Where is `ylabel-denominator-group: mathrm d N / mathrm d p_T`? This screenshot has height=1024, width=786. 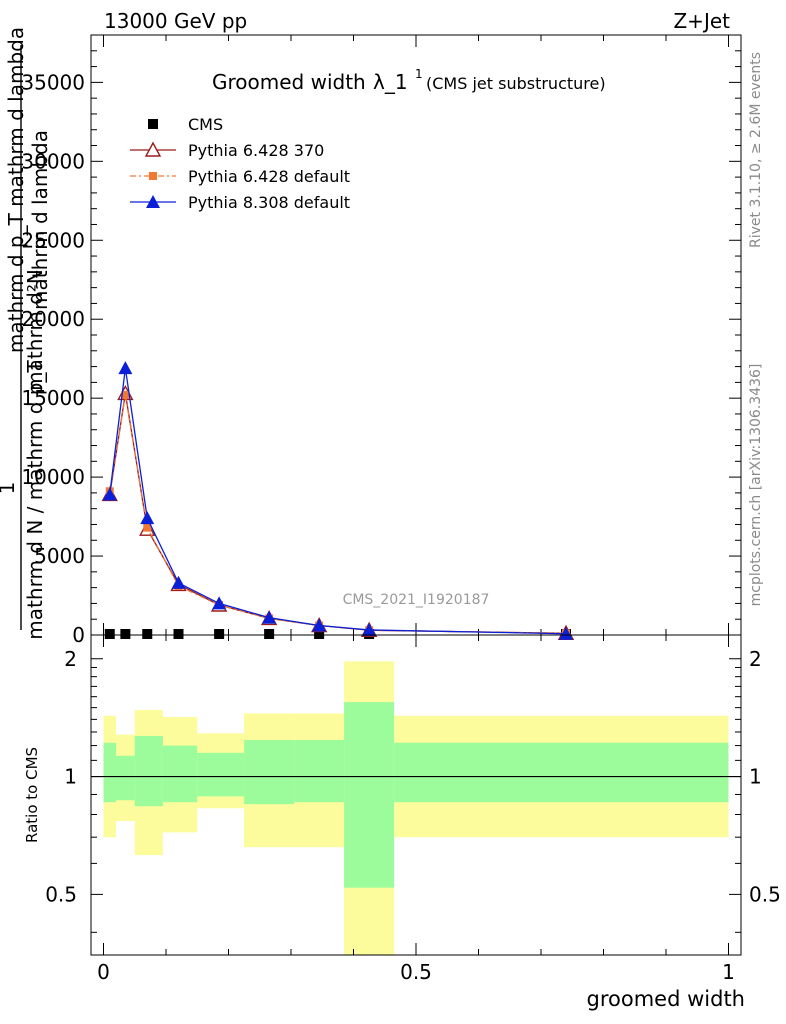 ylabel-denominator-group: mathrm d N / mathrm d p_T is located at coordinates (35, 500).